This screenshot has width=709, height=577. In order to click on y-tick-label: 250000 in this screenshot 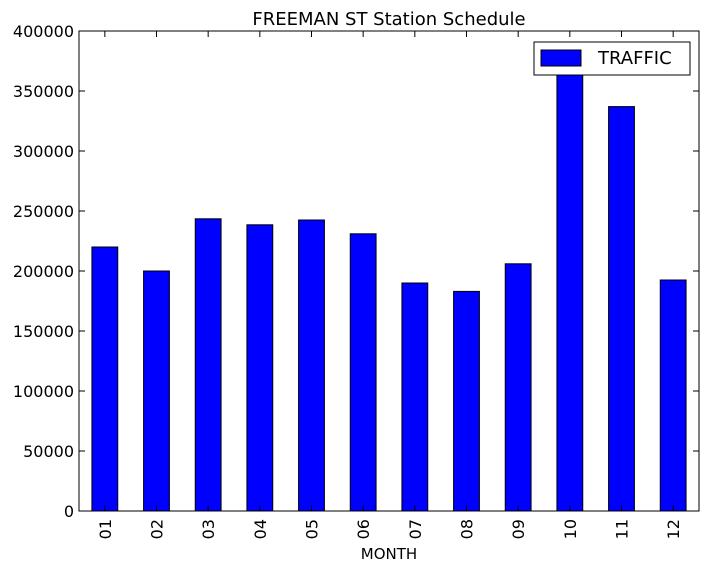, I will do `click(43, 211)`.